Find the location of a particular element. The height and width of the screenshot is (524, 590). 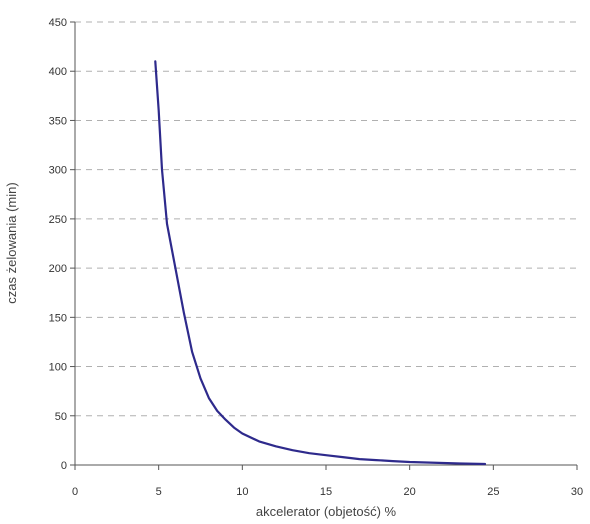

y-tick-label-400: 400 is located at coordinates (58, 72).